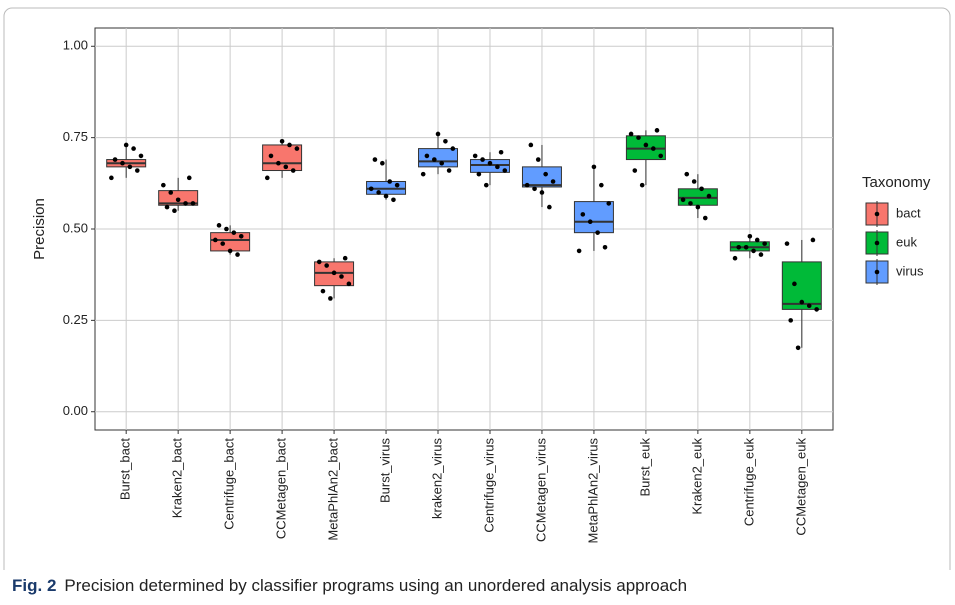 The width and height of the screenshot is (955, 605). Describe the element at coordinates (75, 136) in the screenshot. I see `y-tick-label: 0.75` at that location.